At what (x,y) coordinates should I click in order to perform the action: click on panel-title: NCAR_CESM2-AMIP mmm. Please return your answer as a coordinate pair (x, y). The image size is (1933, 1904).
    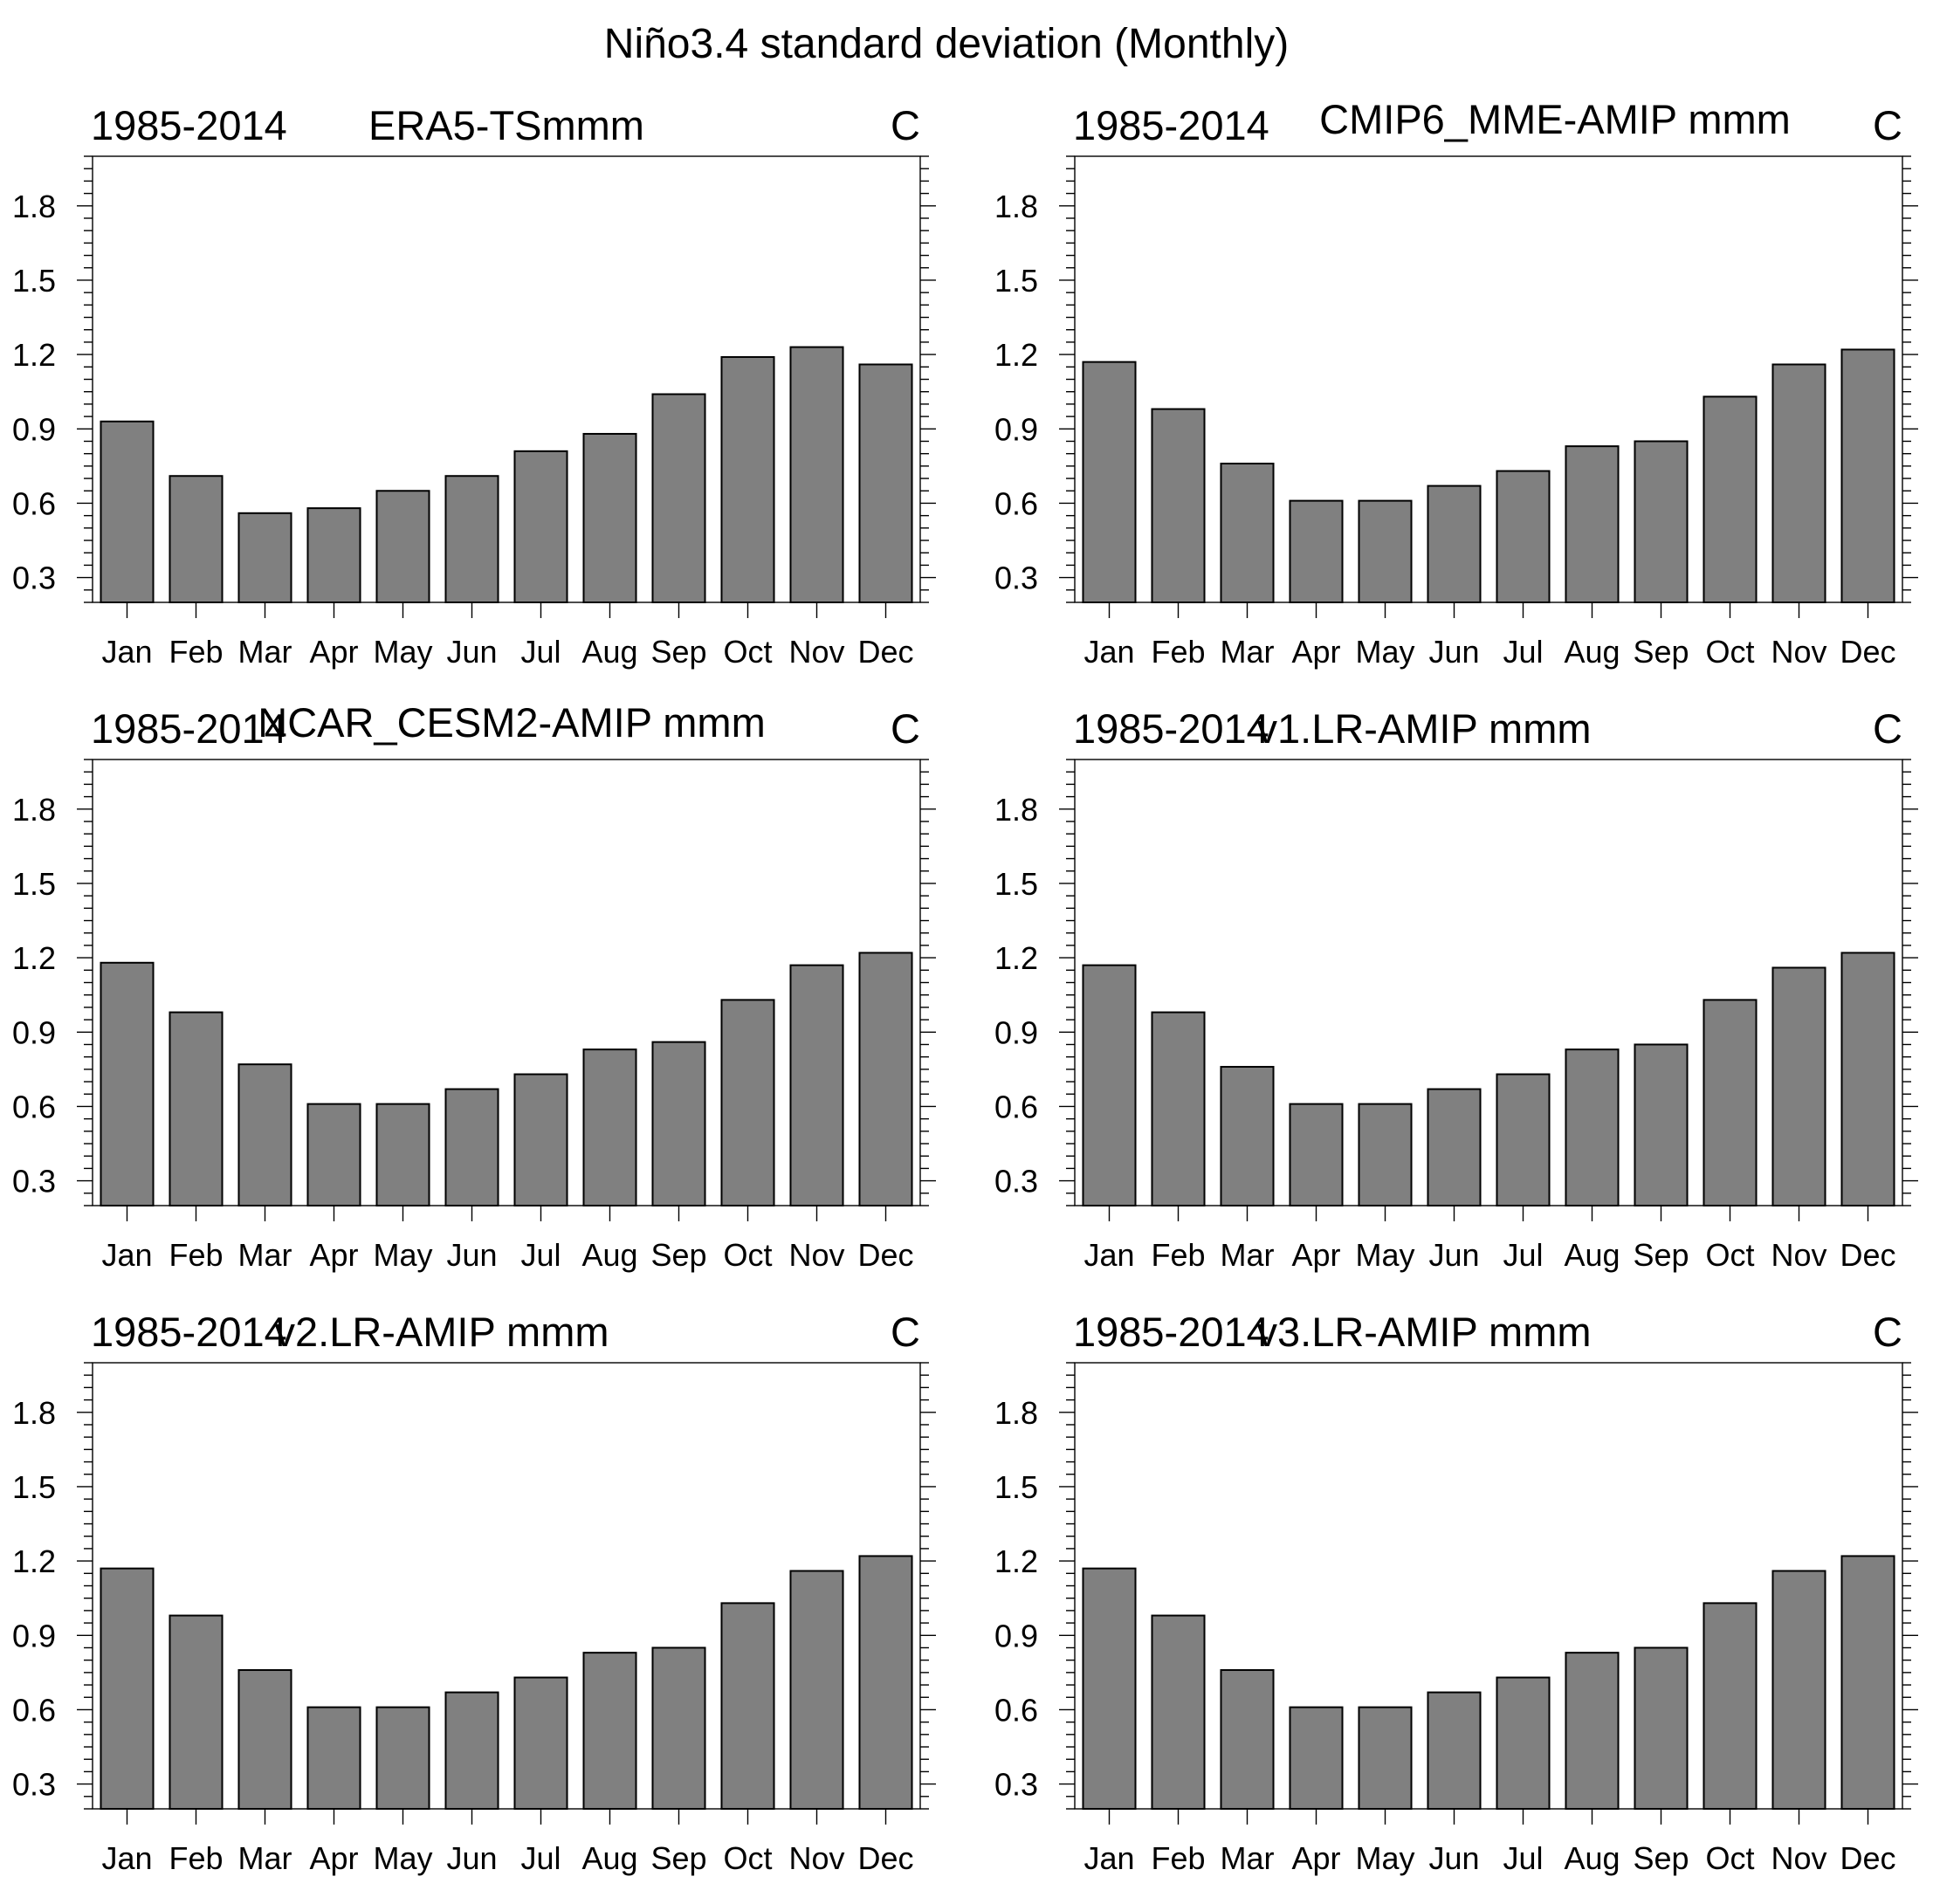
    Looking at the image, I should click on (511, 722).